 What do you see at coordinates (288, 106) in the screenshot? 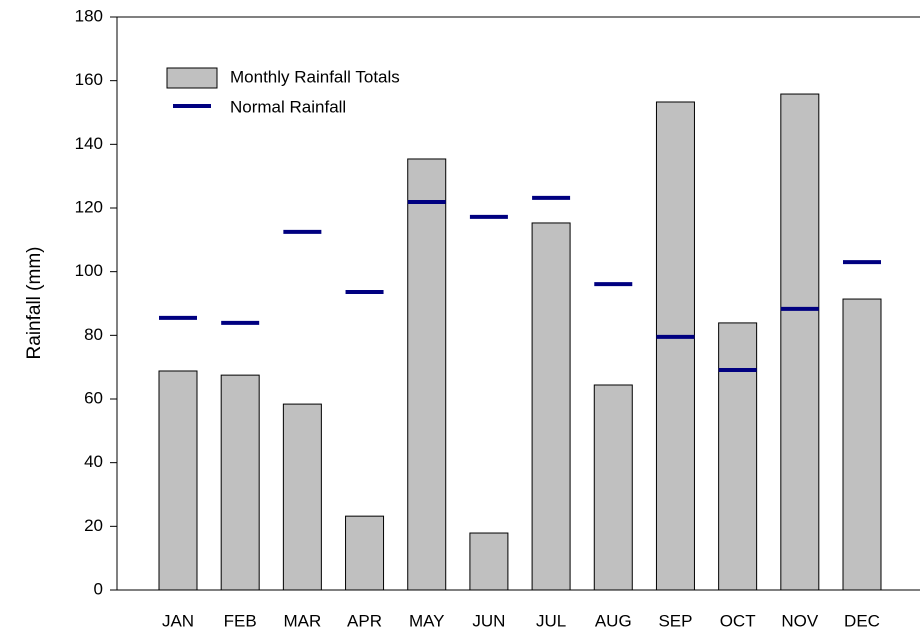
I see `legend-label: Normal Rainfall` at bounding box center [288, 106].